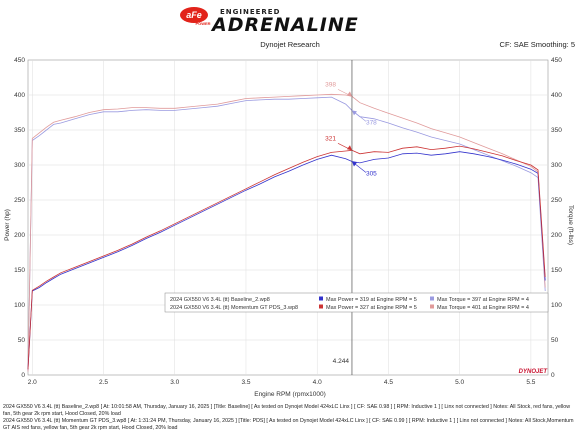 The image size is (580, 435). I want to click on x-tick-label: 5.0, so click(459, 382).